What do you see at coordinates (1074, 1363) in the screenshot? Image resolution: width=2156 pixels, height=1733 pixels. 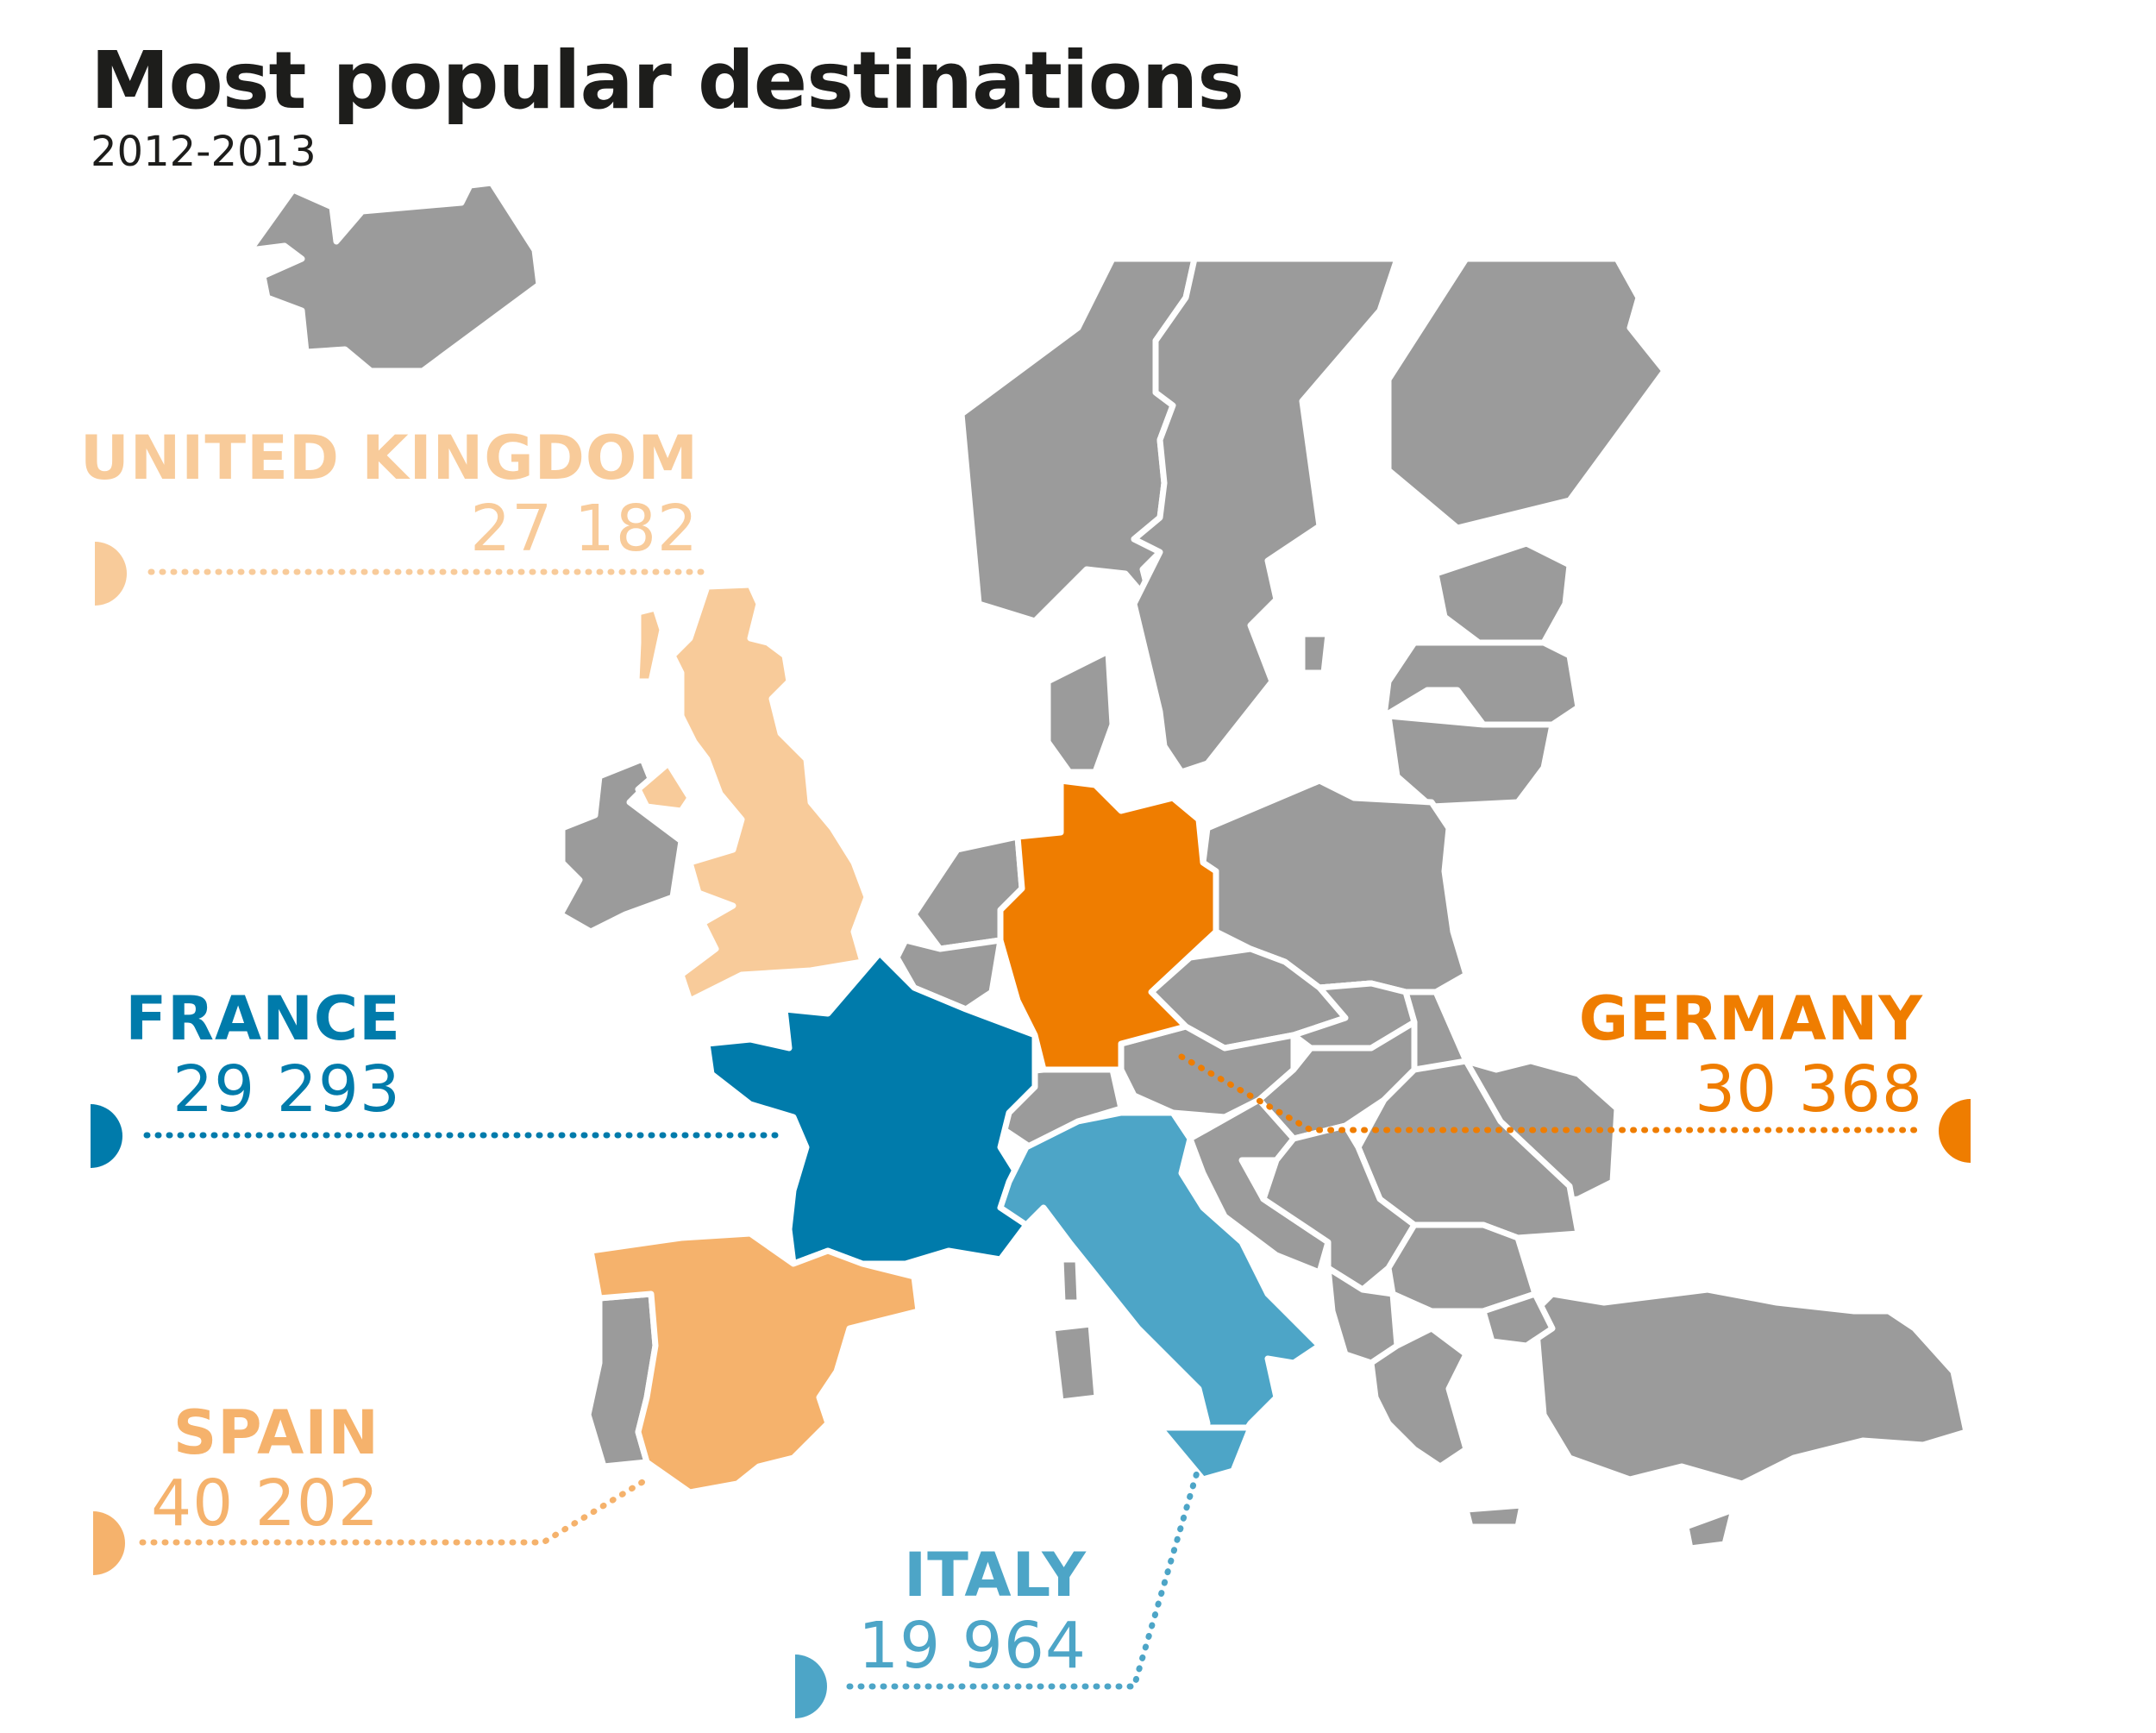 I see `sardinia` at bounding box center [1074, 1363].